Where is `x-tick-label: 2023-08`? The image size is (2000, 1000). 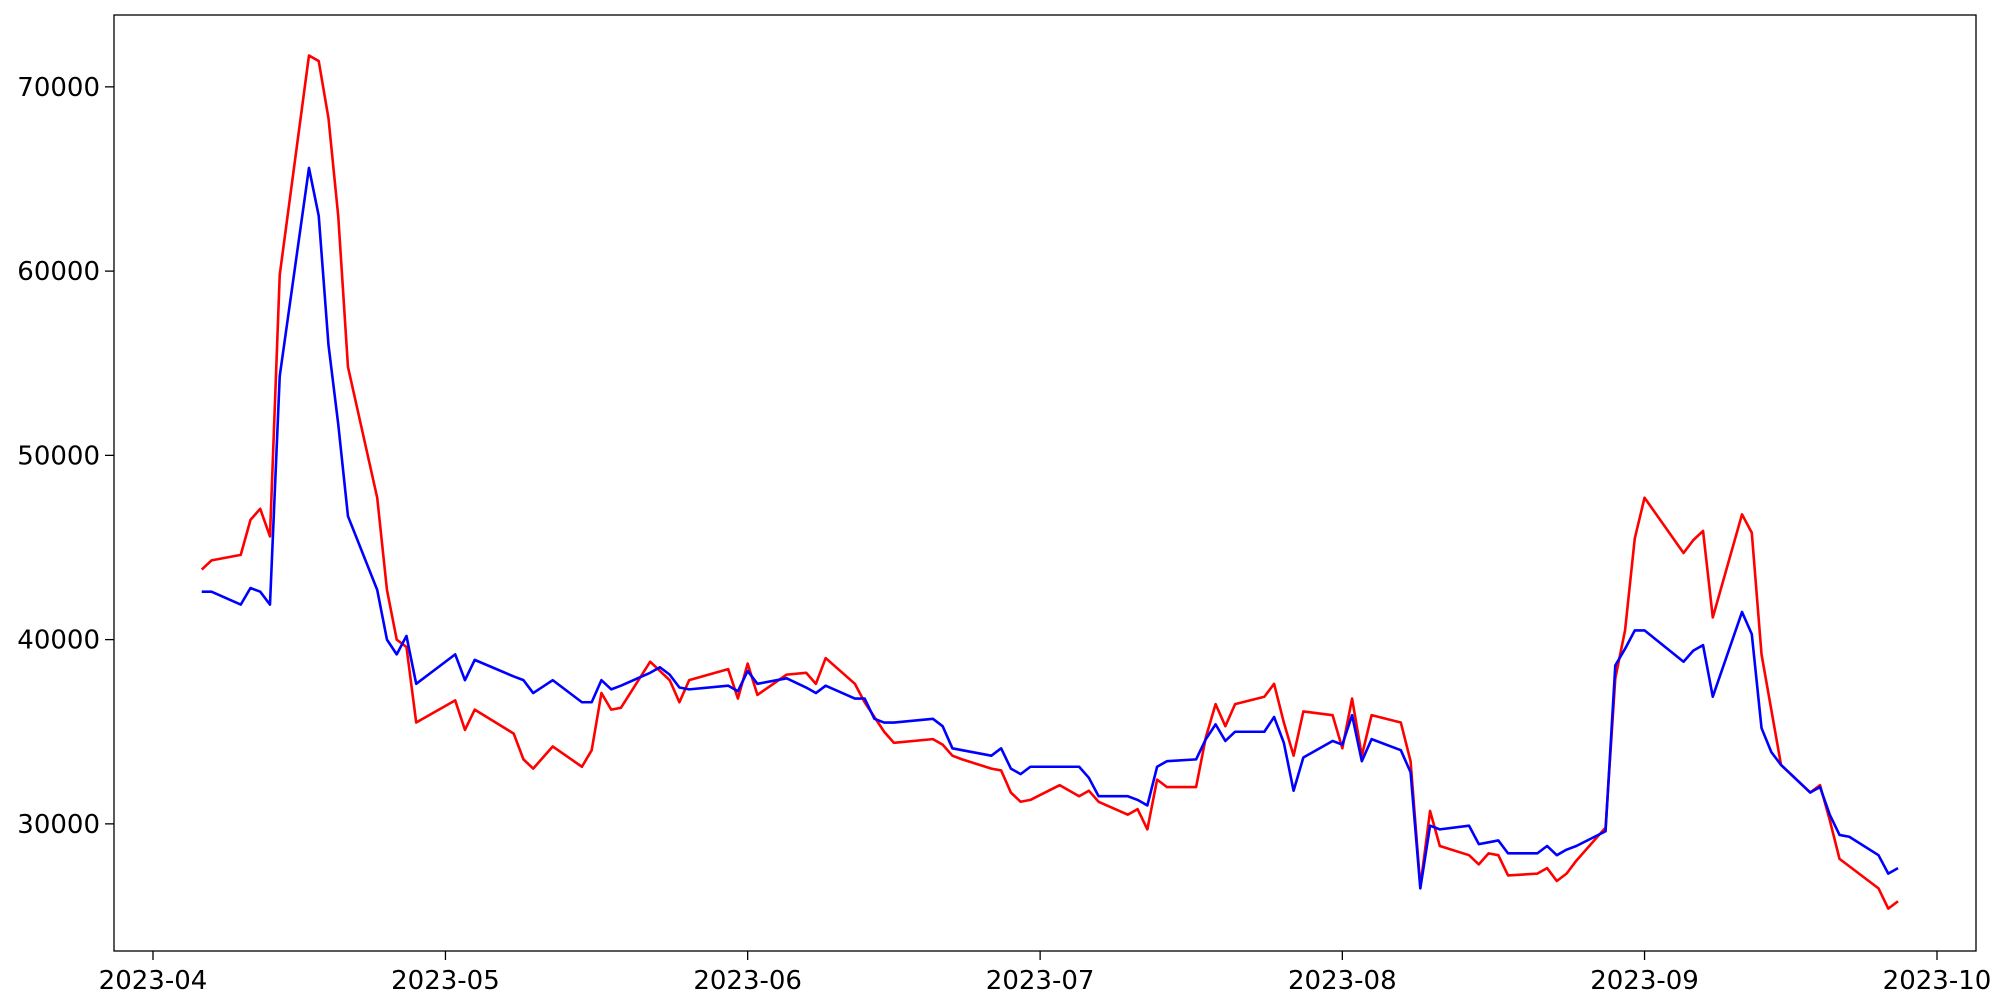 x-tick-label: 2023-08 is located at coordinates (1342, 981).